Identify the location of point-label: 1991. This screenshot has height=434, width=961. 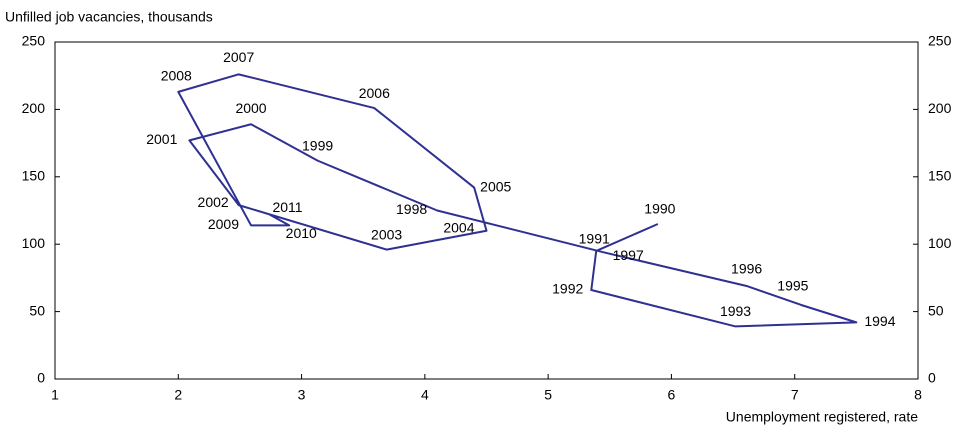
(594, 239).